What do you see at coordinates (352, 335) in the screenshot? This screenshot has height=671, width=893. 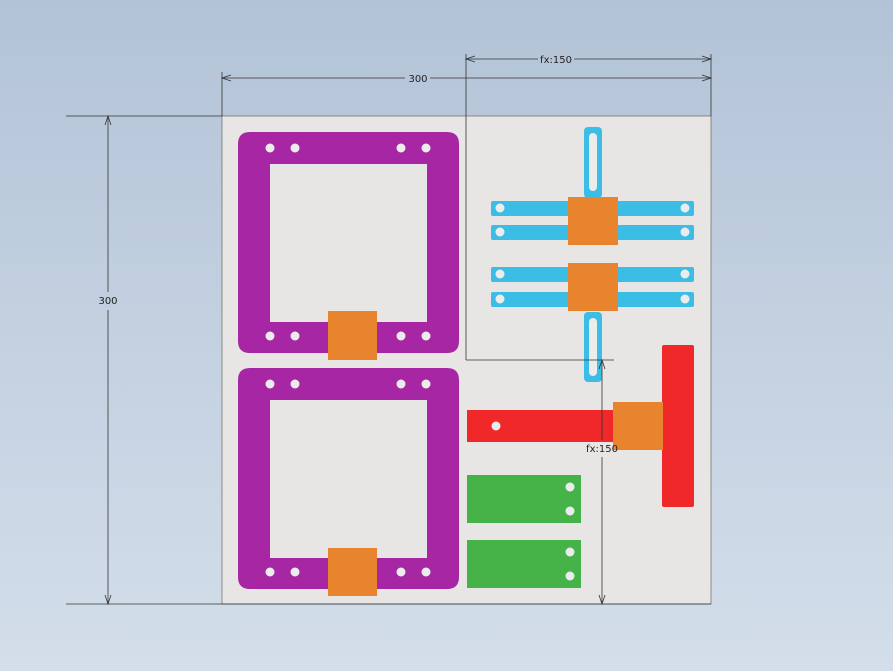 I see `orange-block-top-frame` at bounding box center [352, 335].